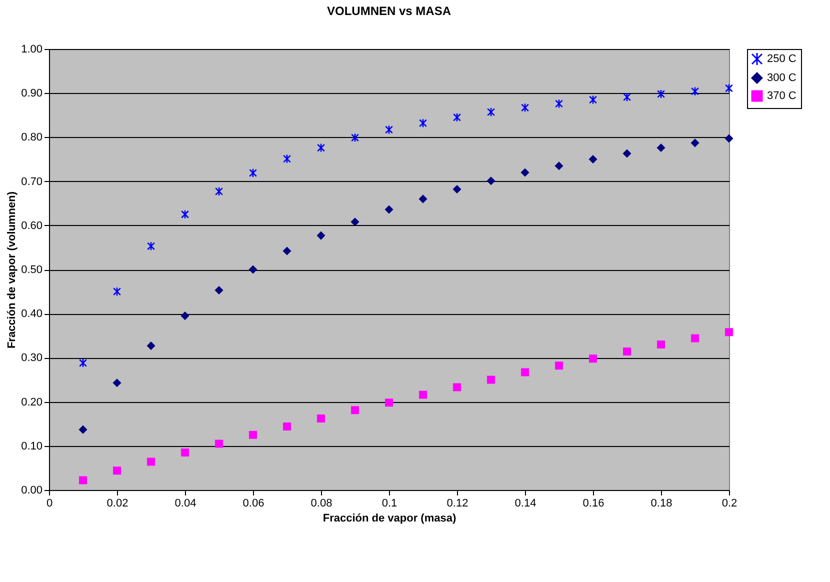  What do you see at coordinates (593, 504) in the screenshot?
I see `x-tick-label: 0.16` at bounding box center [593, 504].